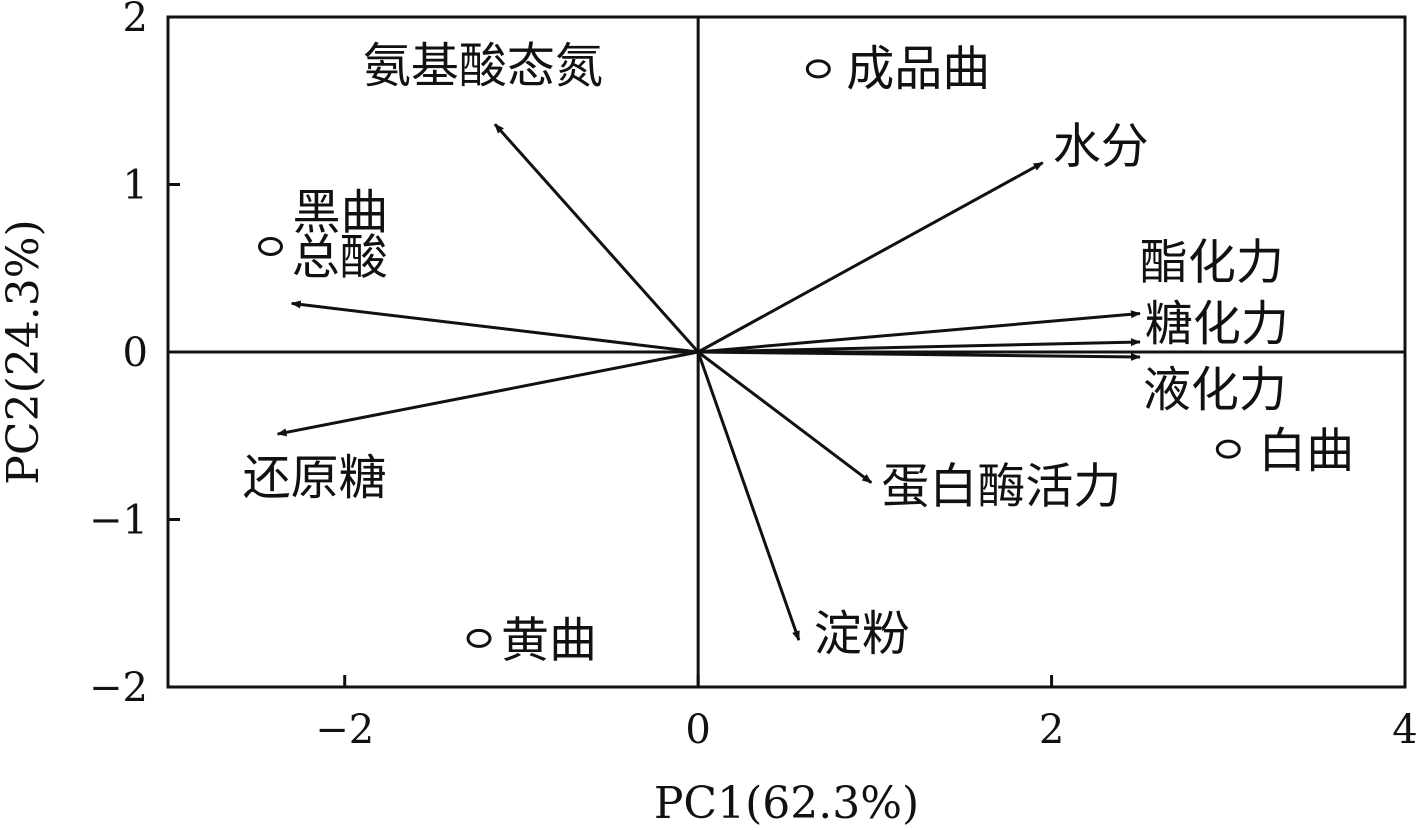  What do you see at coordinates (1215, 390) in the screenshot?
I see `loading-label: 液化力` at bounding box center [1215, 390].